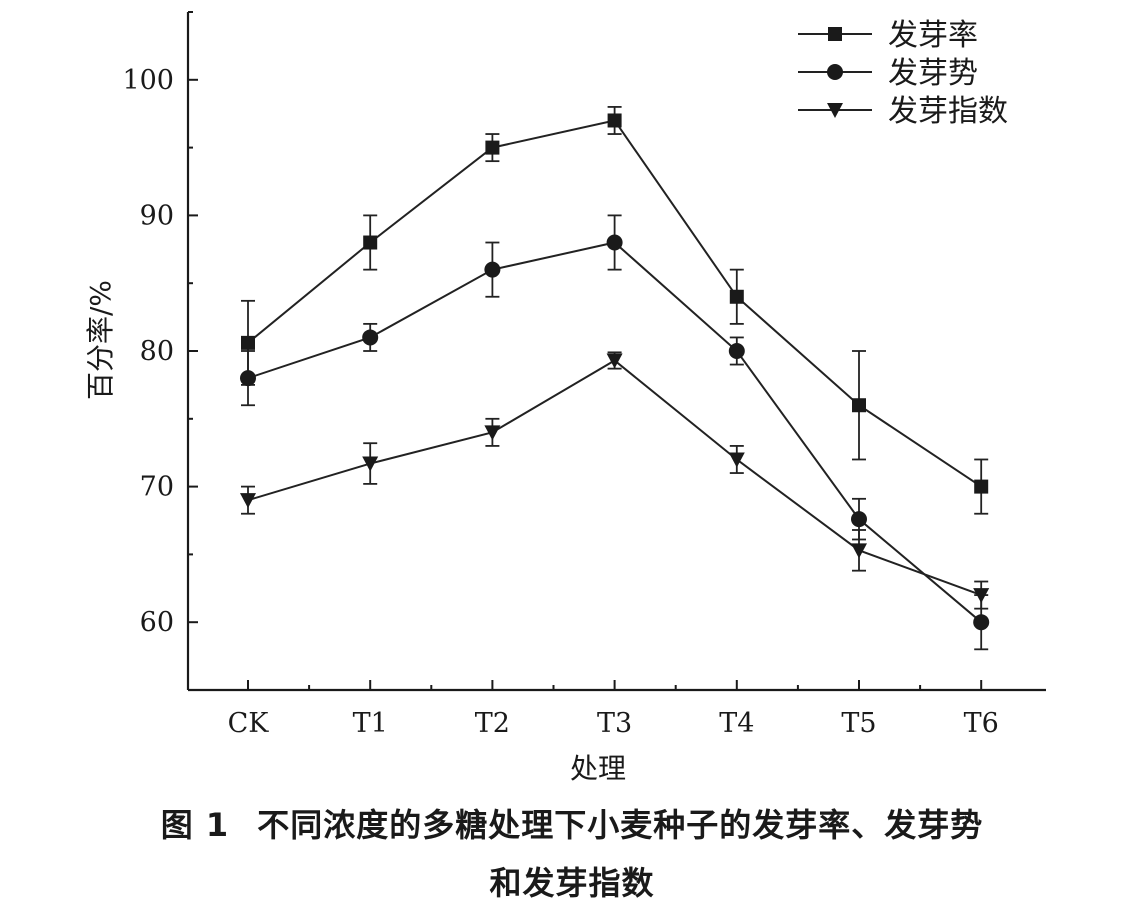  I want to click on x-tick-label: T6, so click(981, 723).